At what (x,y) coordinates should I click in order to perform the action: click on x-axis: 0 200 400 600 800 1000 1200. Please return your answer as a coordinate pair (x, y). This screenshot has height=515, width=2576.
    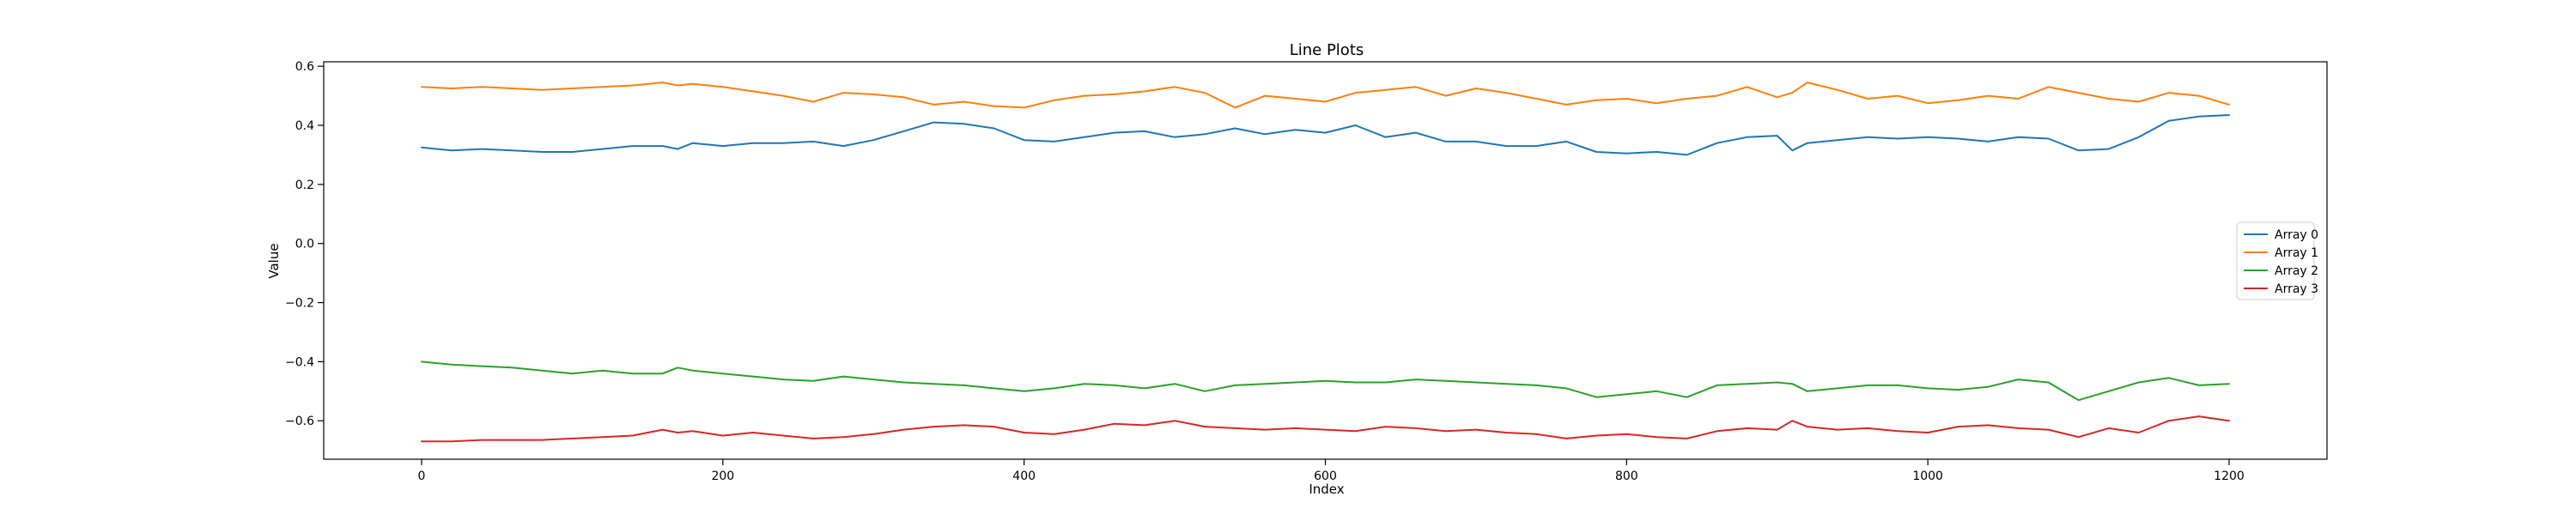
    Looking at the image, I should click on (1331, 471).